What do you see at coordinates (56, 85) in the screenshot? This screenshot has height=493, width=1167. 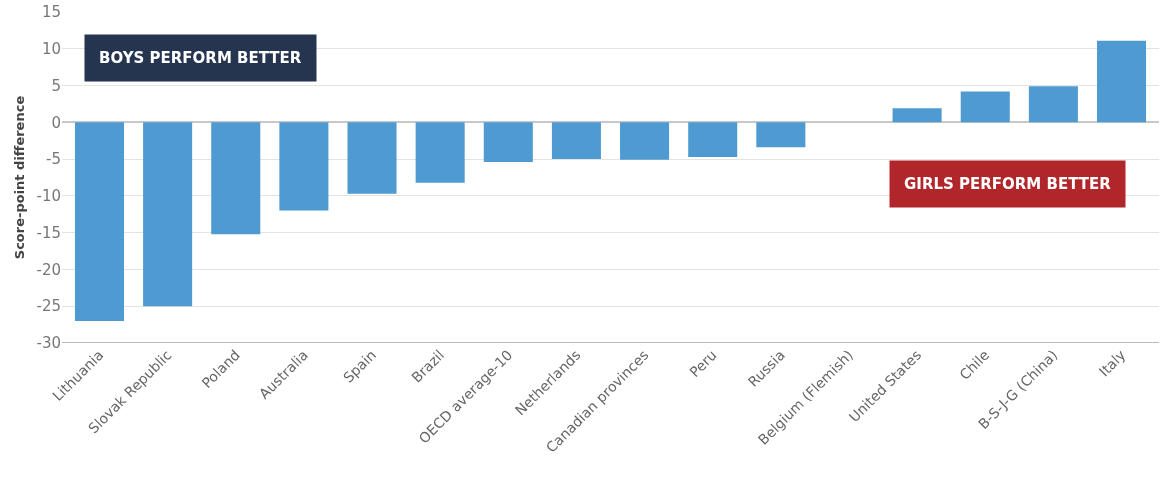 I see `y-tick-label: 5` at bounding box center [56, 85].